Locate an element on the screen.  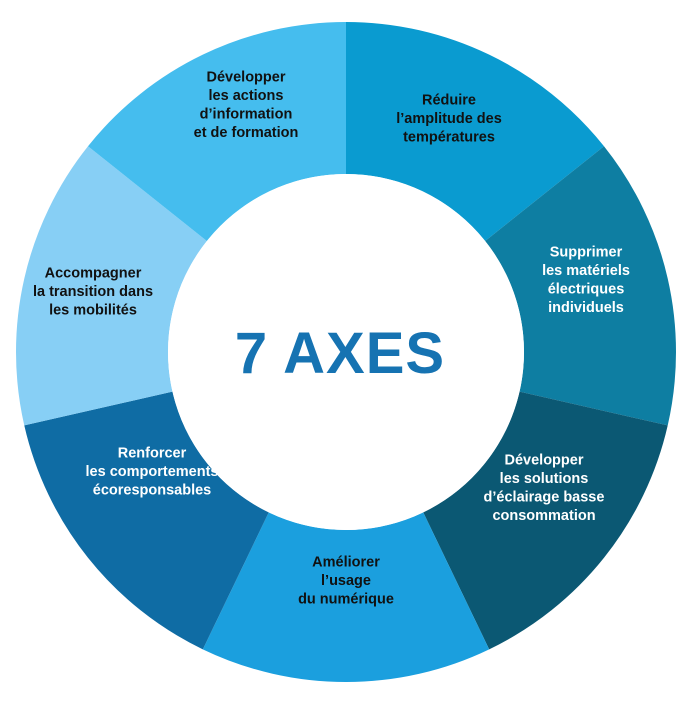
segment-label-line: d’éclairage basse is located at coordinates (544, 497).